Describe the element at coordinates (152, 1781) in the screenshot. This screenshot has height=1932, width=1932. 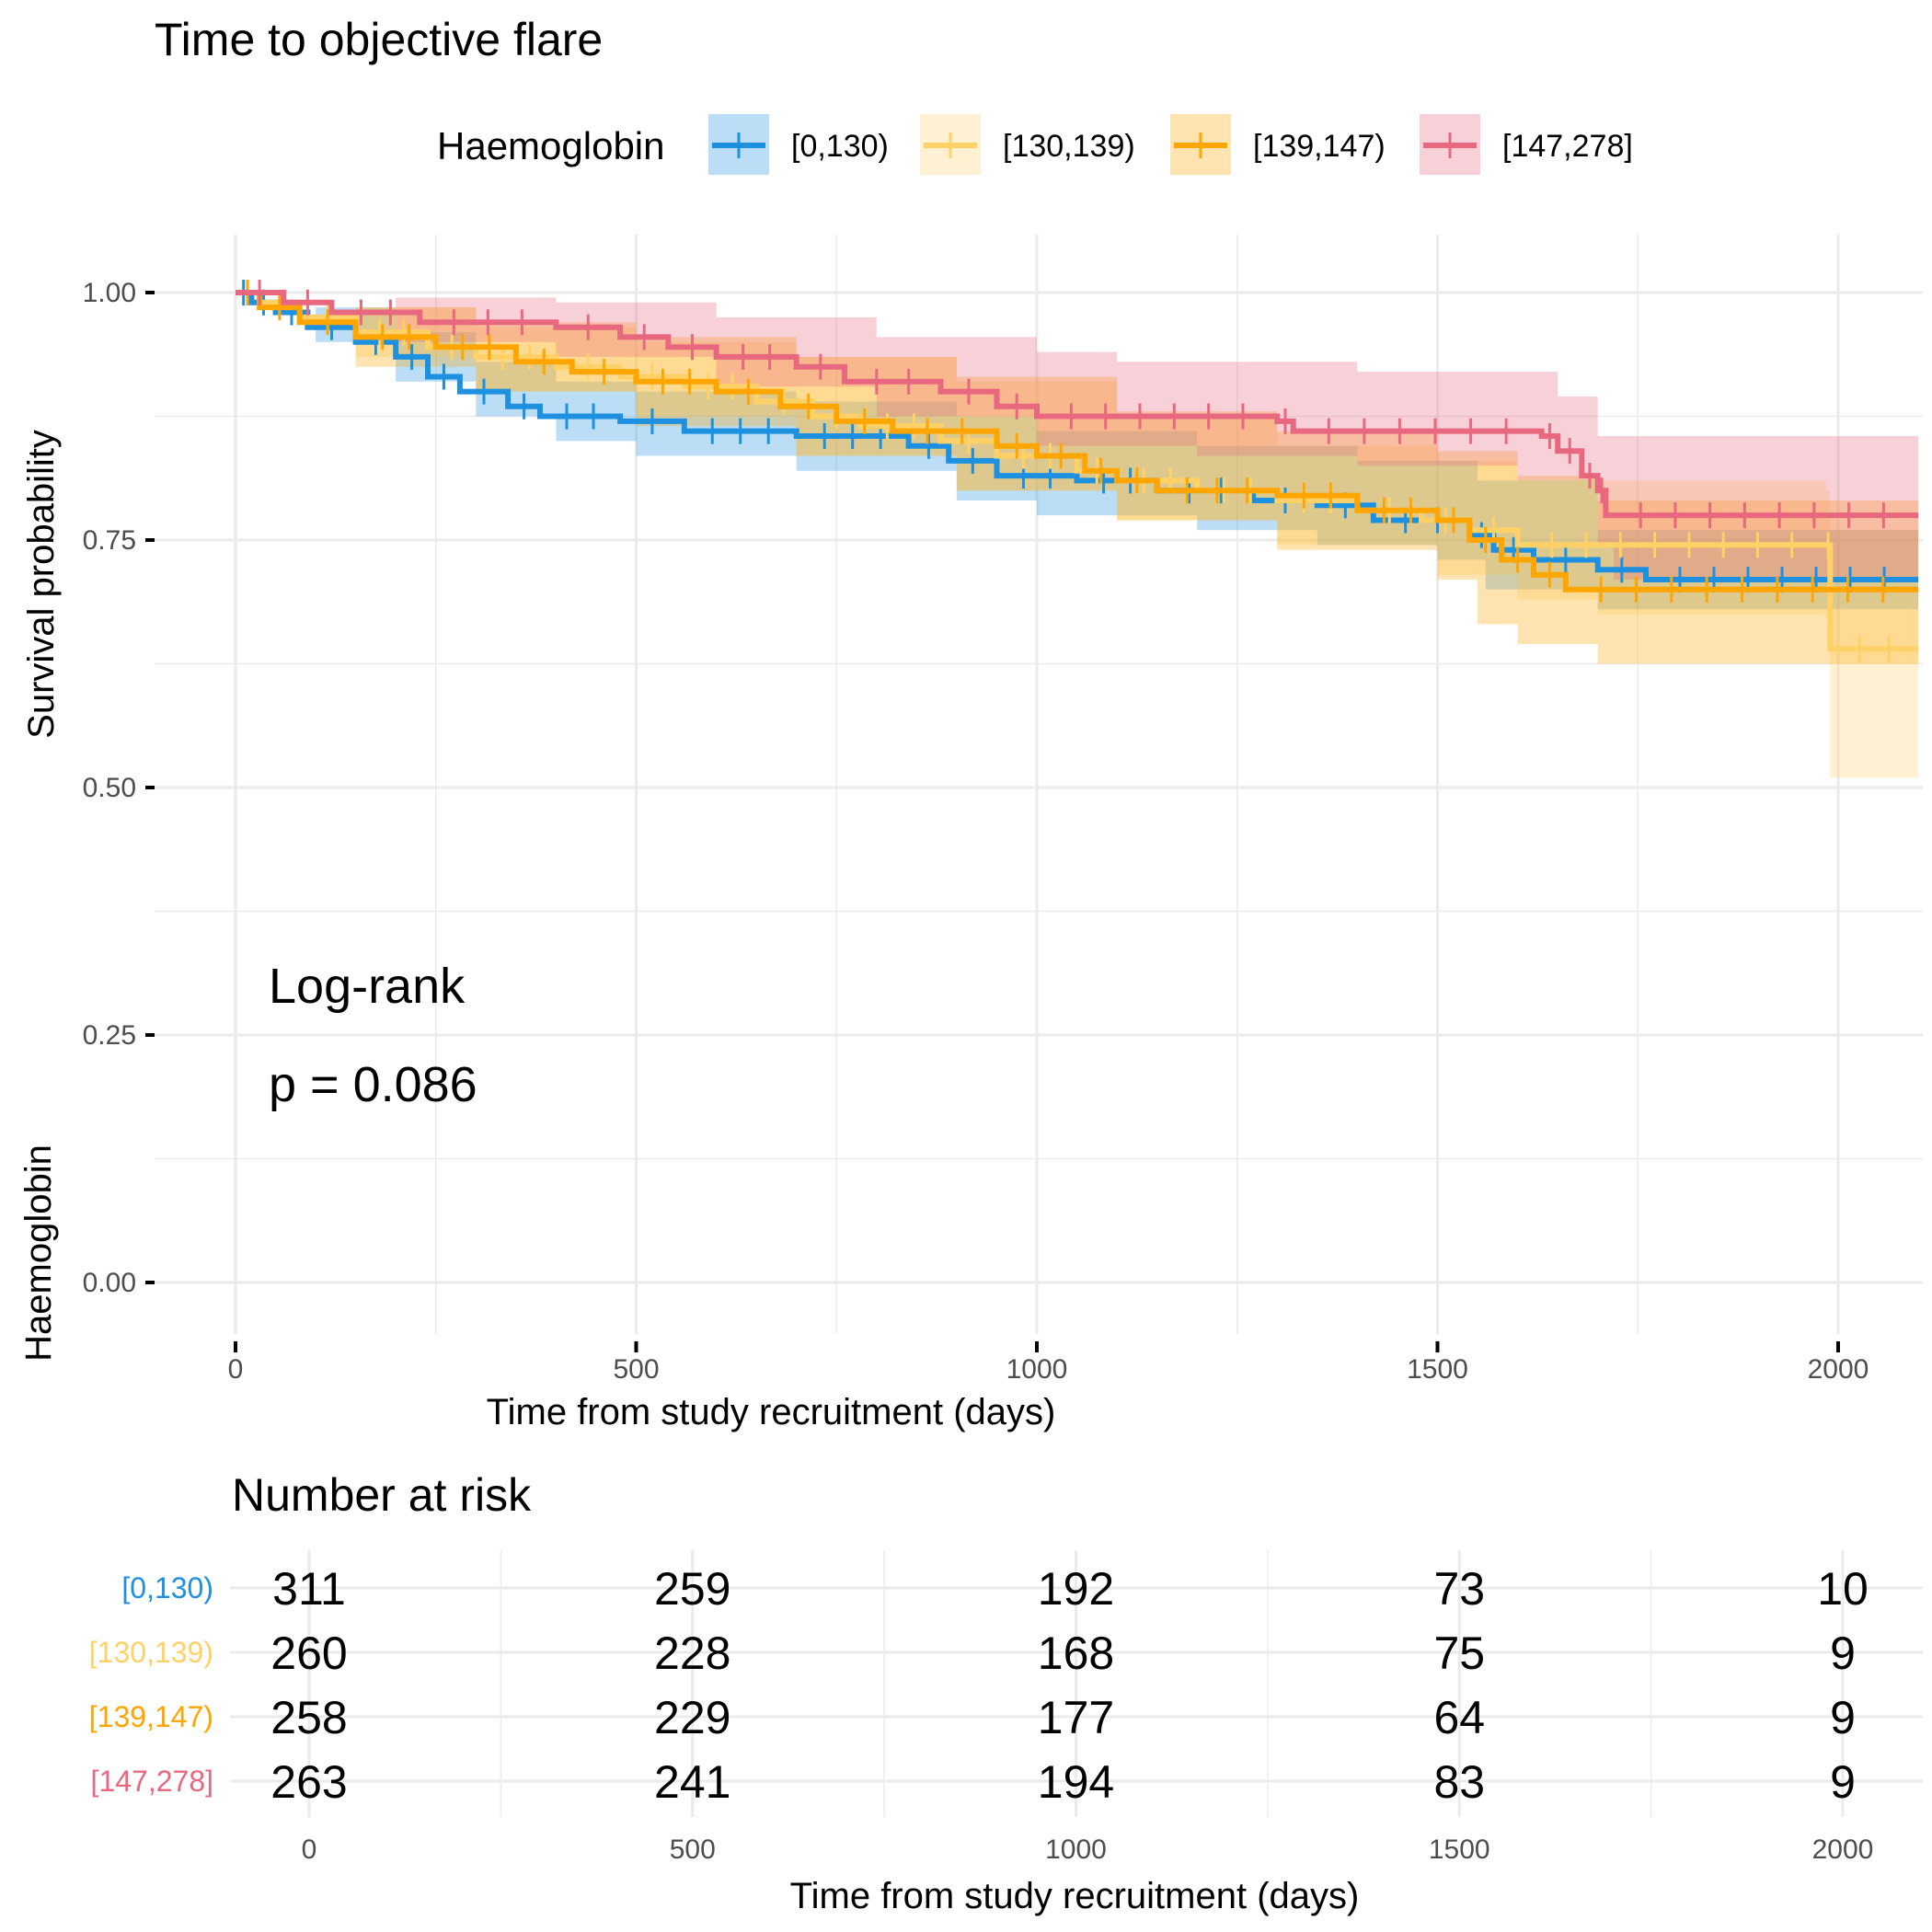
I see `risk-strata-label: [147,278]` at that location.